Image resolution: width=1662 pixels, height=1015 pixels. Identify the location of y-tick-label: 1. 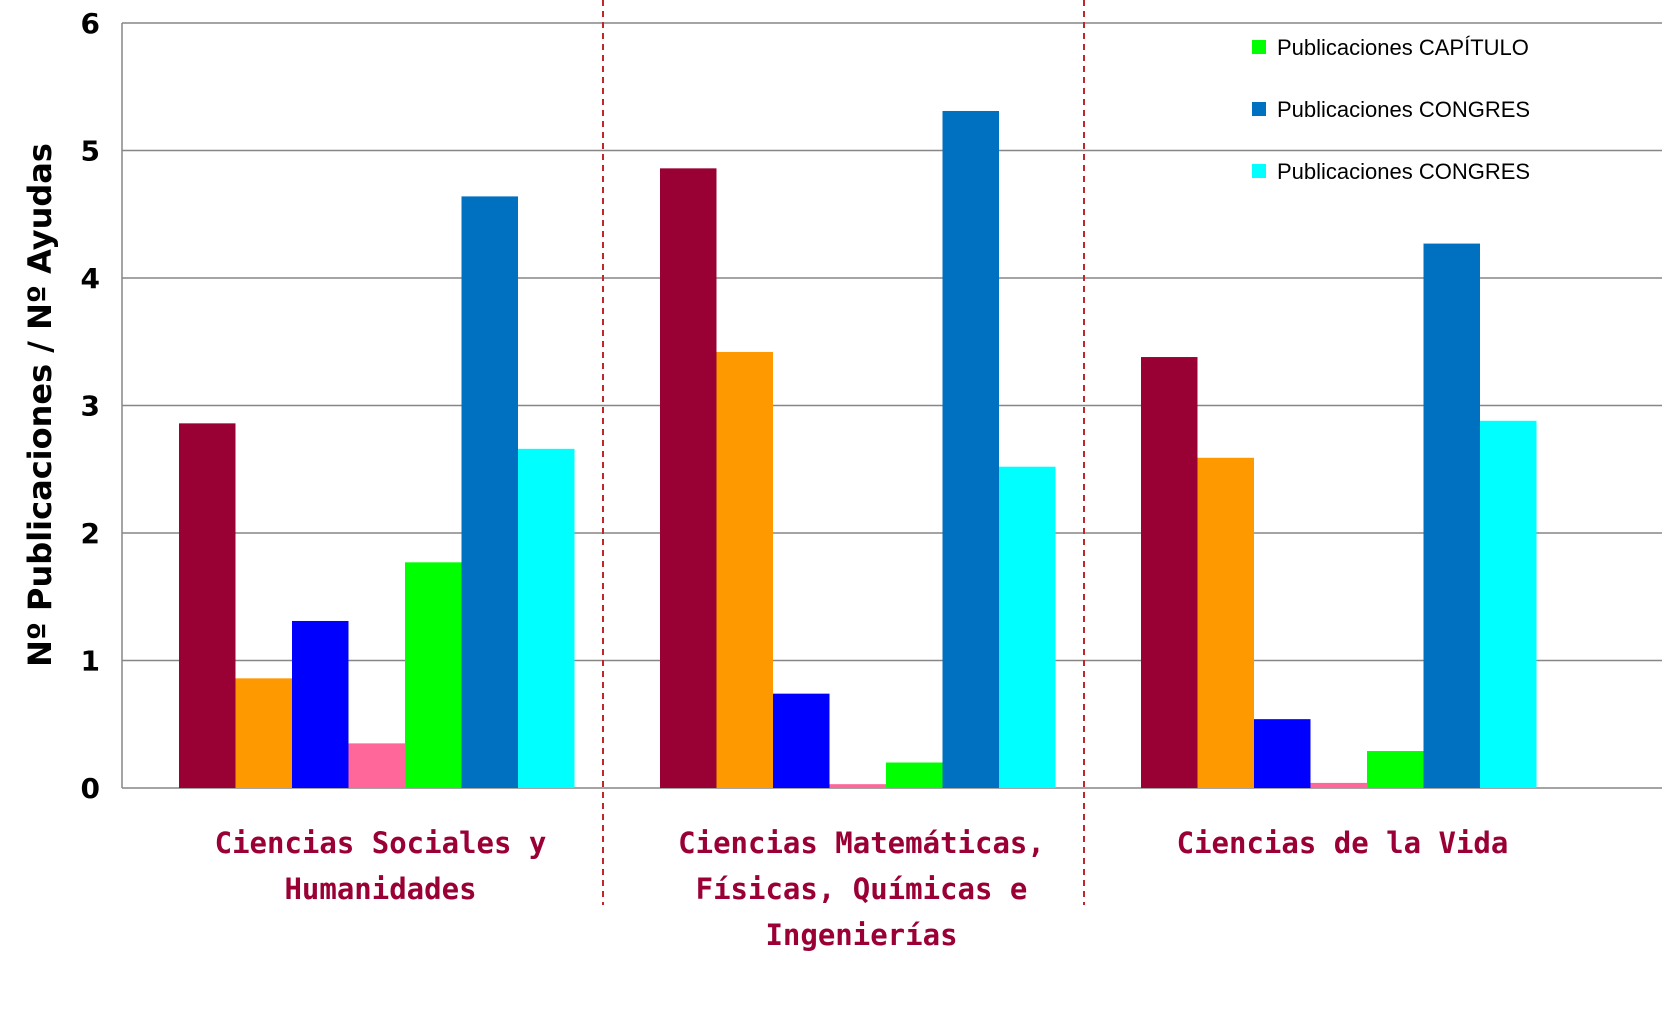
(90, 661).